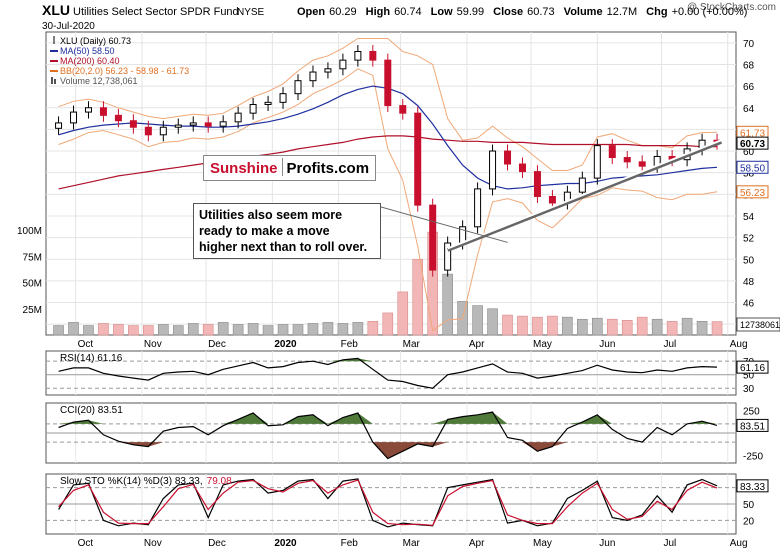 The width and height of the screenshot is (780, 557). What do you see at coordinates (656, 12) in the screenshot?
I see `quote-label-5: Chg` at bounding box center [656, 12].